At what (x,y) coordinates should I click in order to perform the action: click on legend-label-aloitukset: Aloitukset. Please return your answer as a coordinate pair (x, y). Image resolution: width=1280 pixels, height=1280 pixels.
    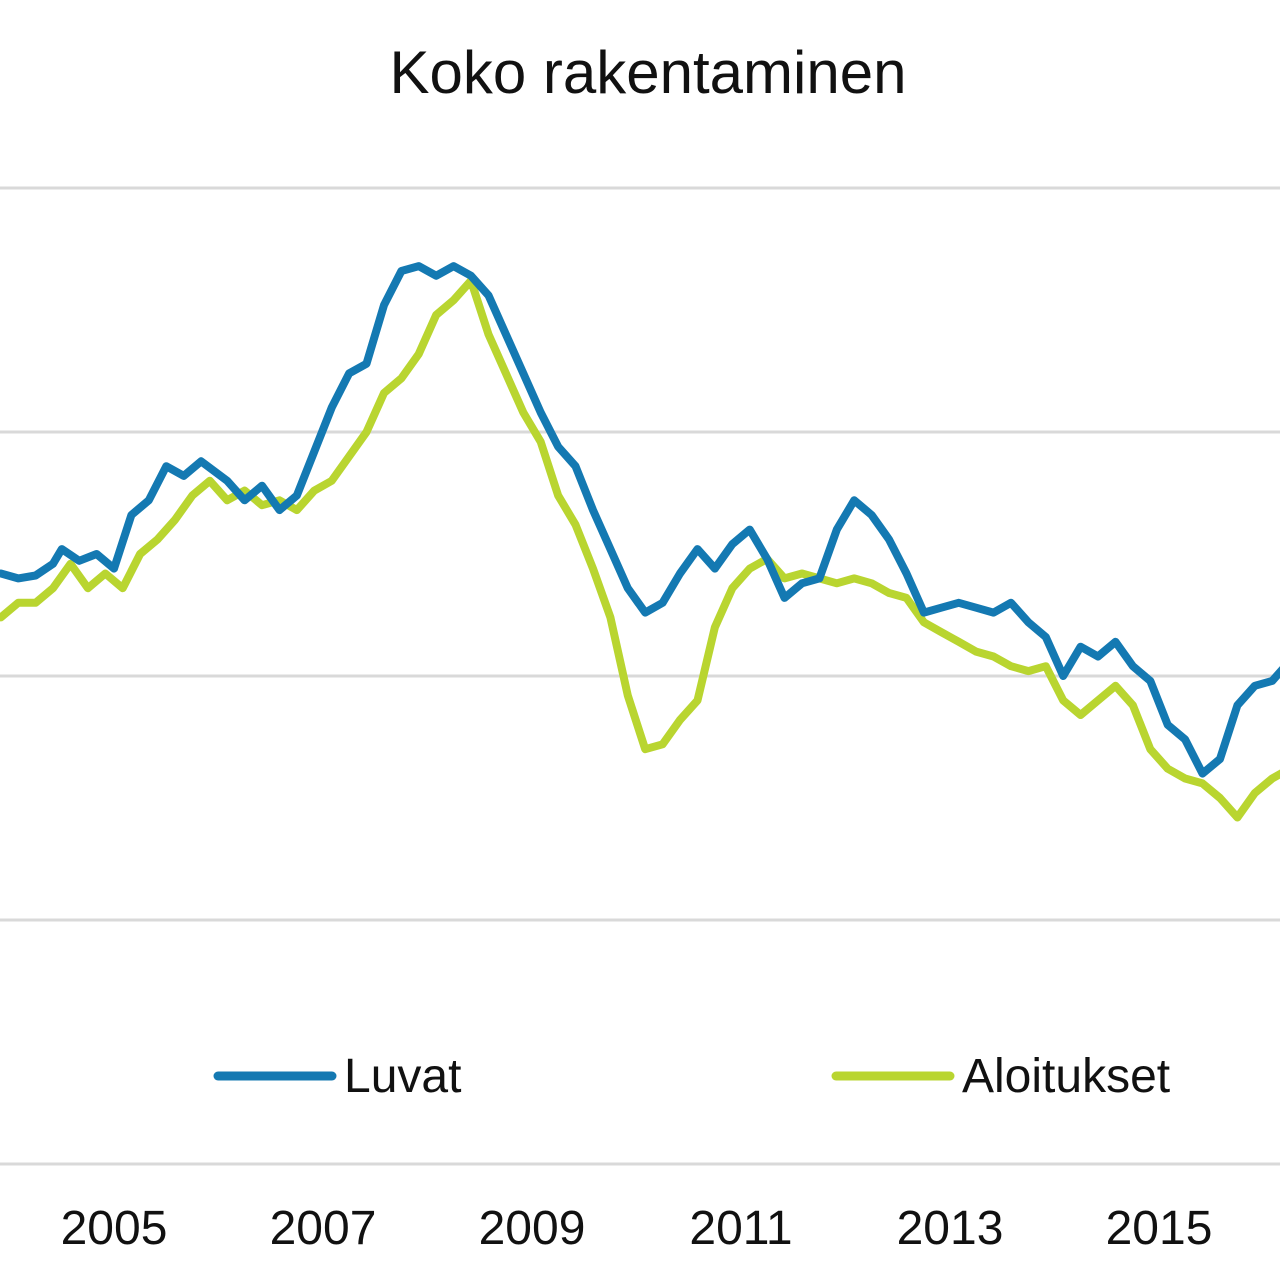
    Looking at the image, I should click on (1066, 1076).